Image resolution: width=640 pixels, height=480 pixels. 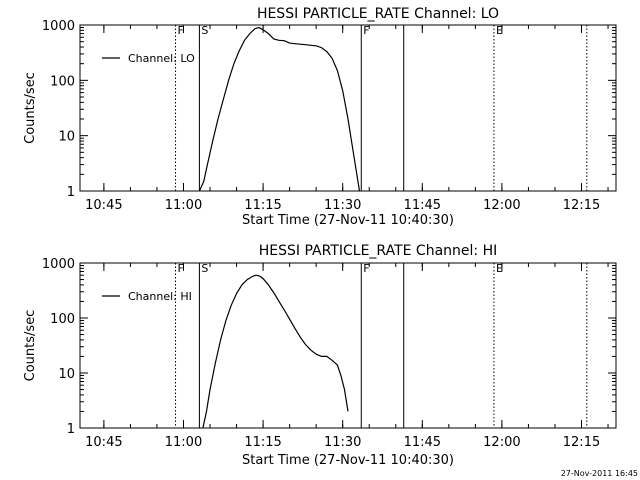 What do you see at coordinates (161, 58) in the screenshot?
I see `legend-label: Channel: LO` at bounding box center [161, 58].